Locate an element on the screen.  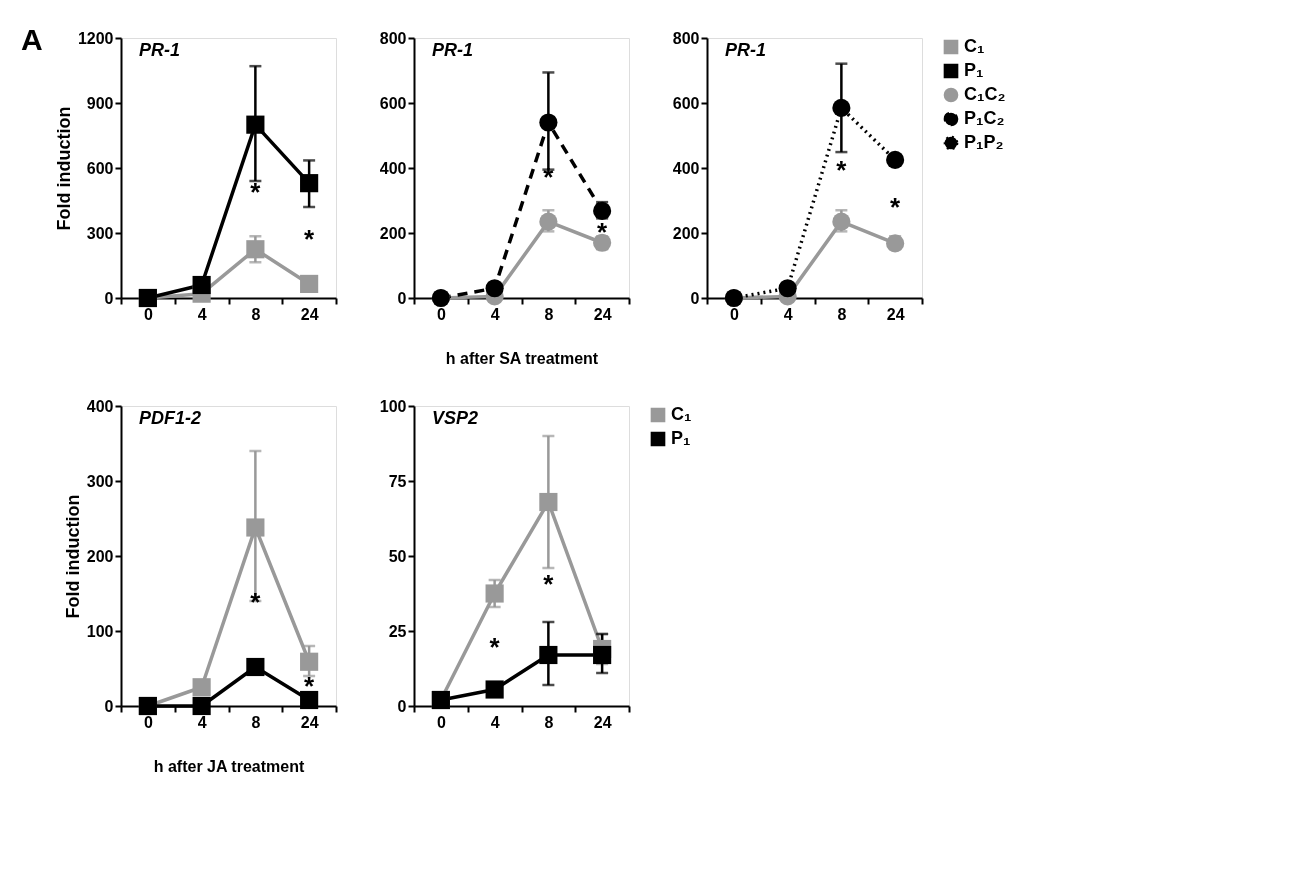
text: C₁ is located at coordinates (974, 46).